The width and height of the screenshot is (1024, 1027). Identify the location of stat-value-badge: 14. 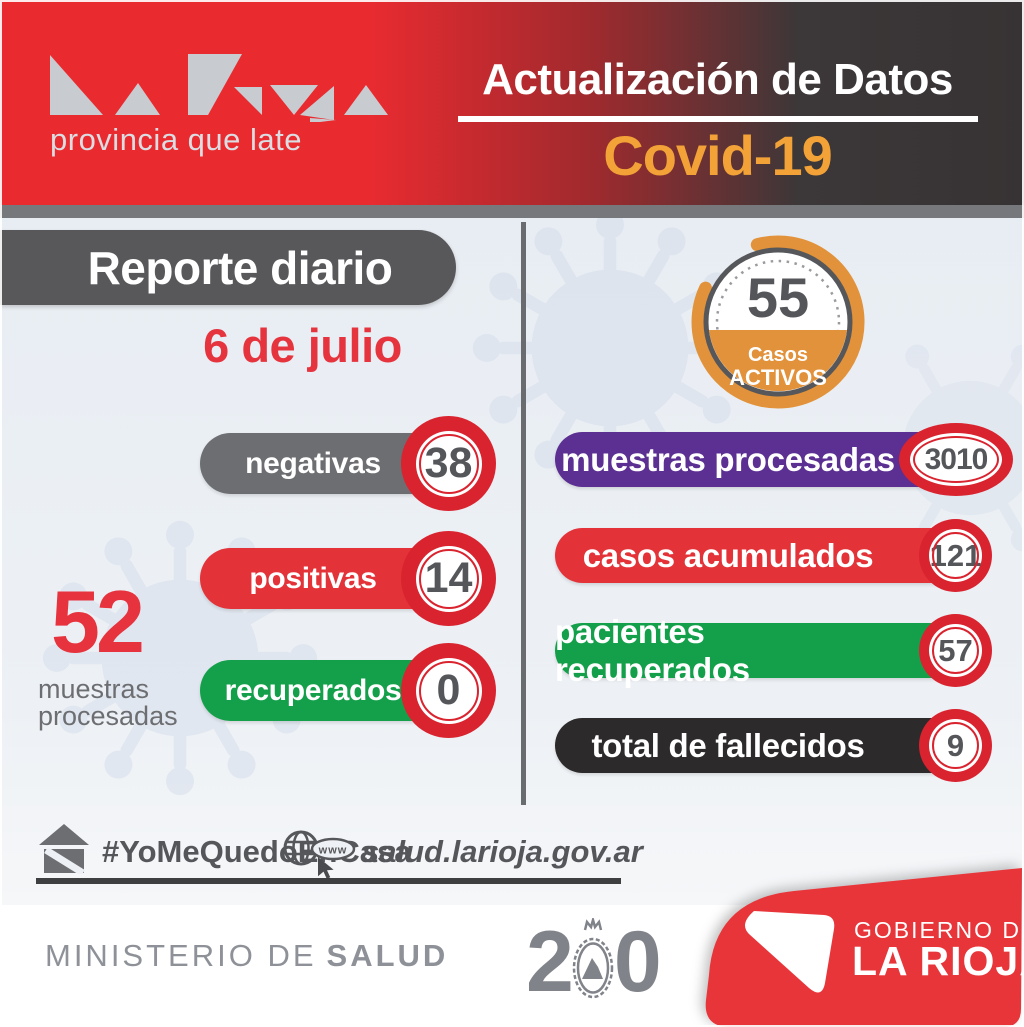
(448, 578).